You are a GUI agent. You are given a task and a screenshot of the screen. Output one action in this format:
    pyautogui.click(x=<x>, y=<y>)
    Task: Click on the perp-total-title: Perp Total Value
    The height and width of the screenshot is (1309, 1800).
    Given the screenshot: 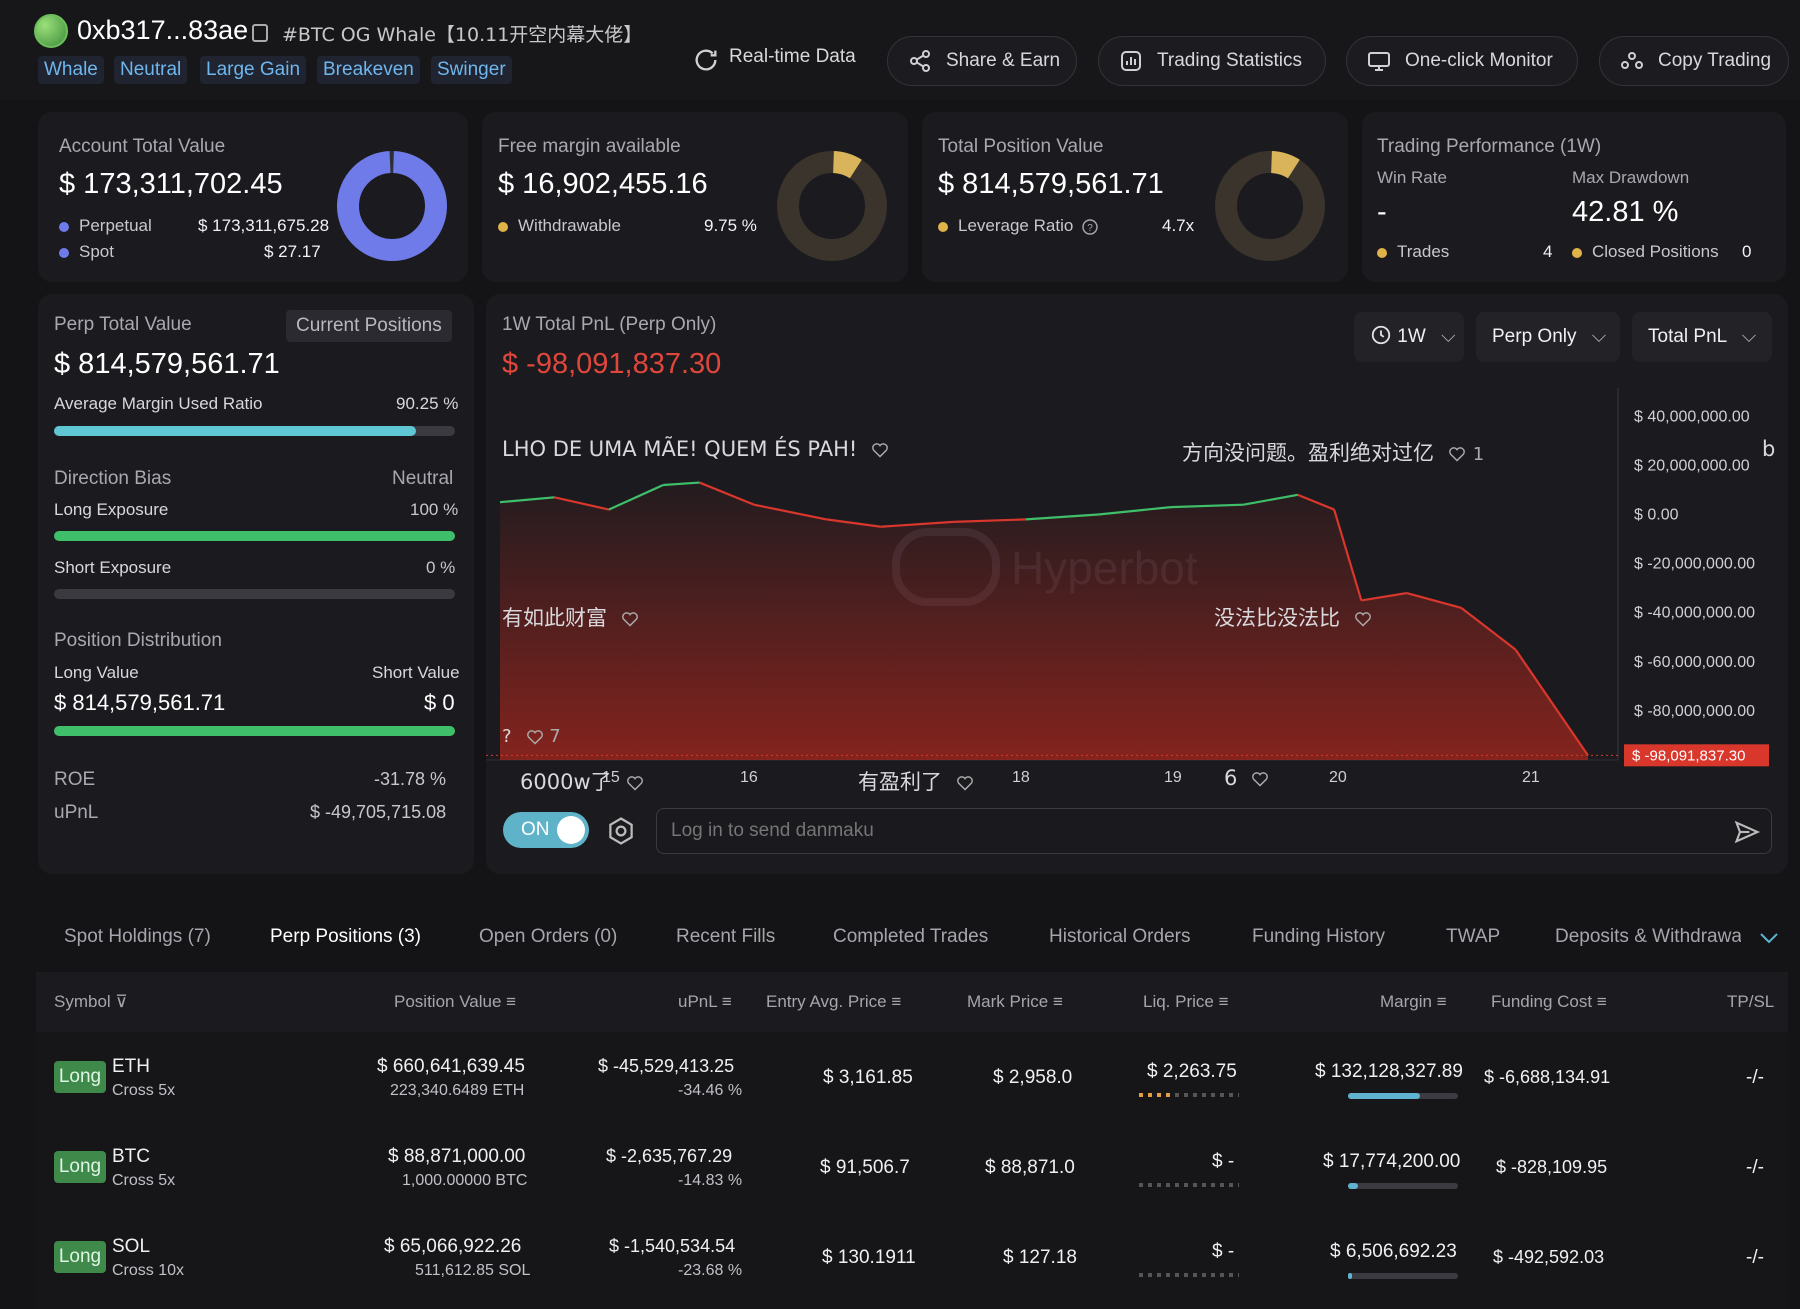 What is the action you would take?
    pyautogui.click(x=123, y=324)
    